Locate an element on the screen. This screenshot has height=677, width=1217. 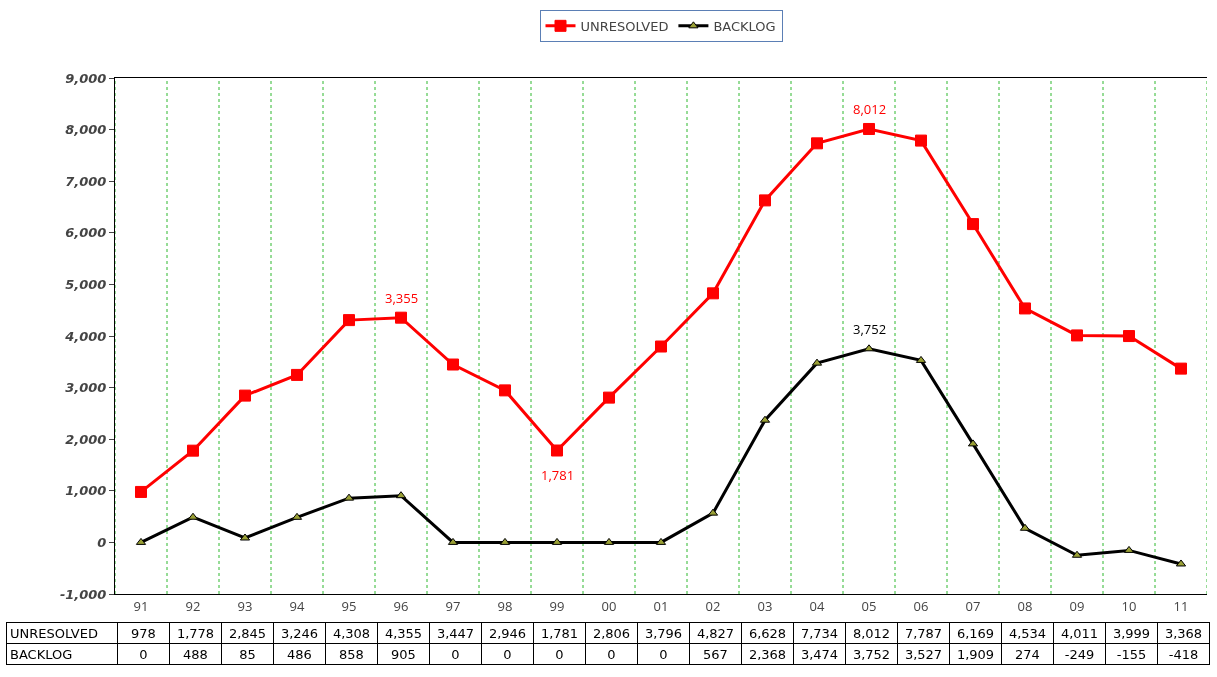
data-label: 7,734 is located at coordinates (819, 633).